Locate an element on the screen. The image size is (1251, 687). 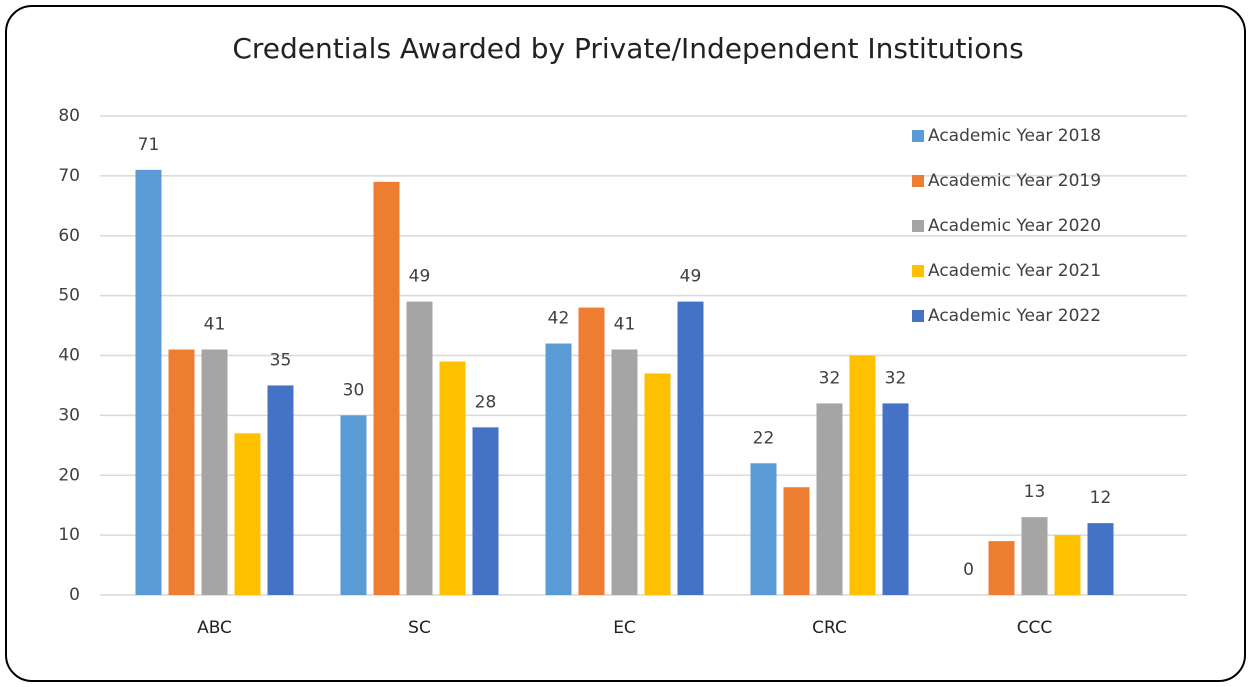
y-tick-label: 30 is located at coordinates (69, 415).